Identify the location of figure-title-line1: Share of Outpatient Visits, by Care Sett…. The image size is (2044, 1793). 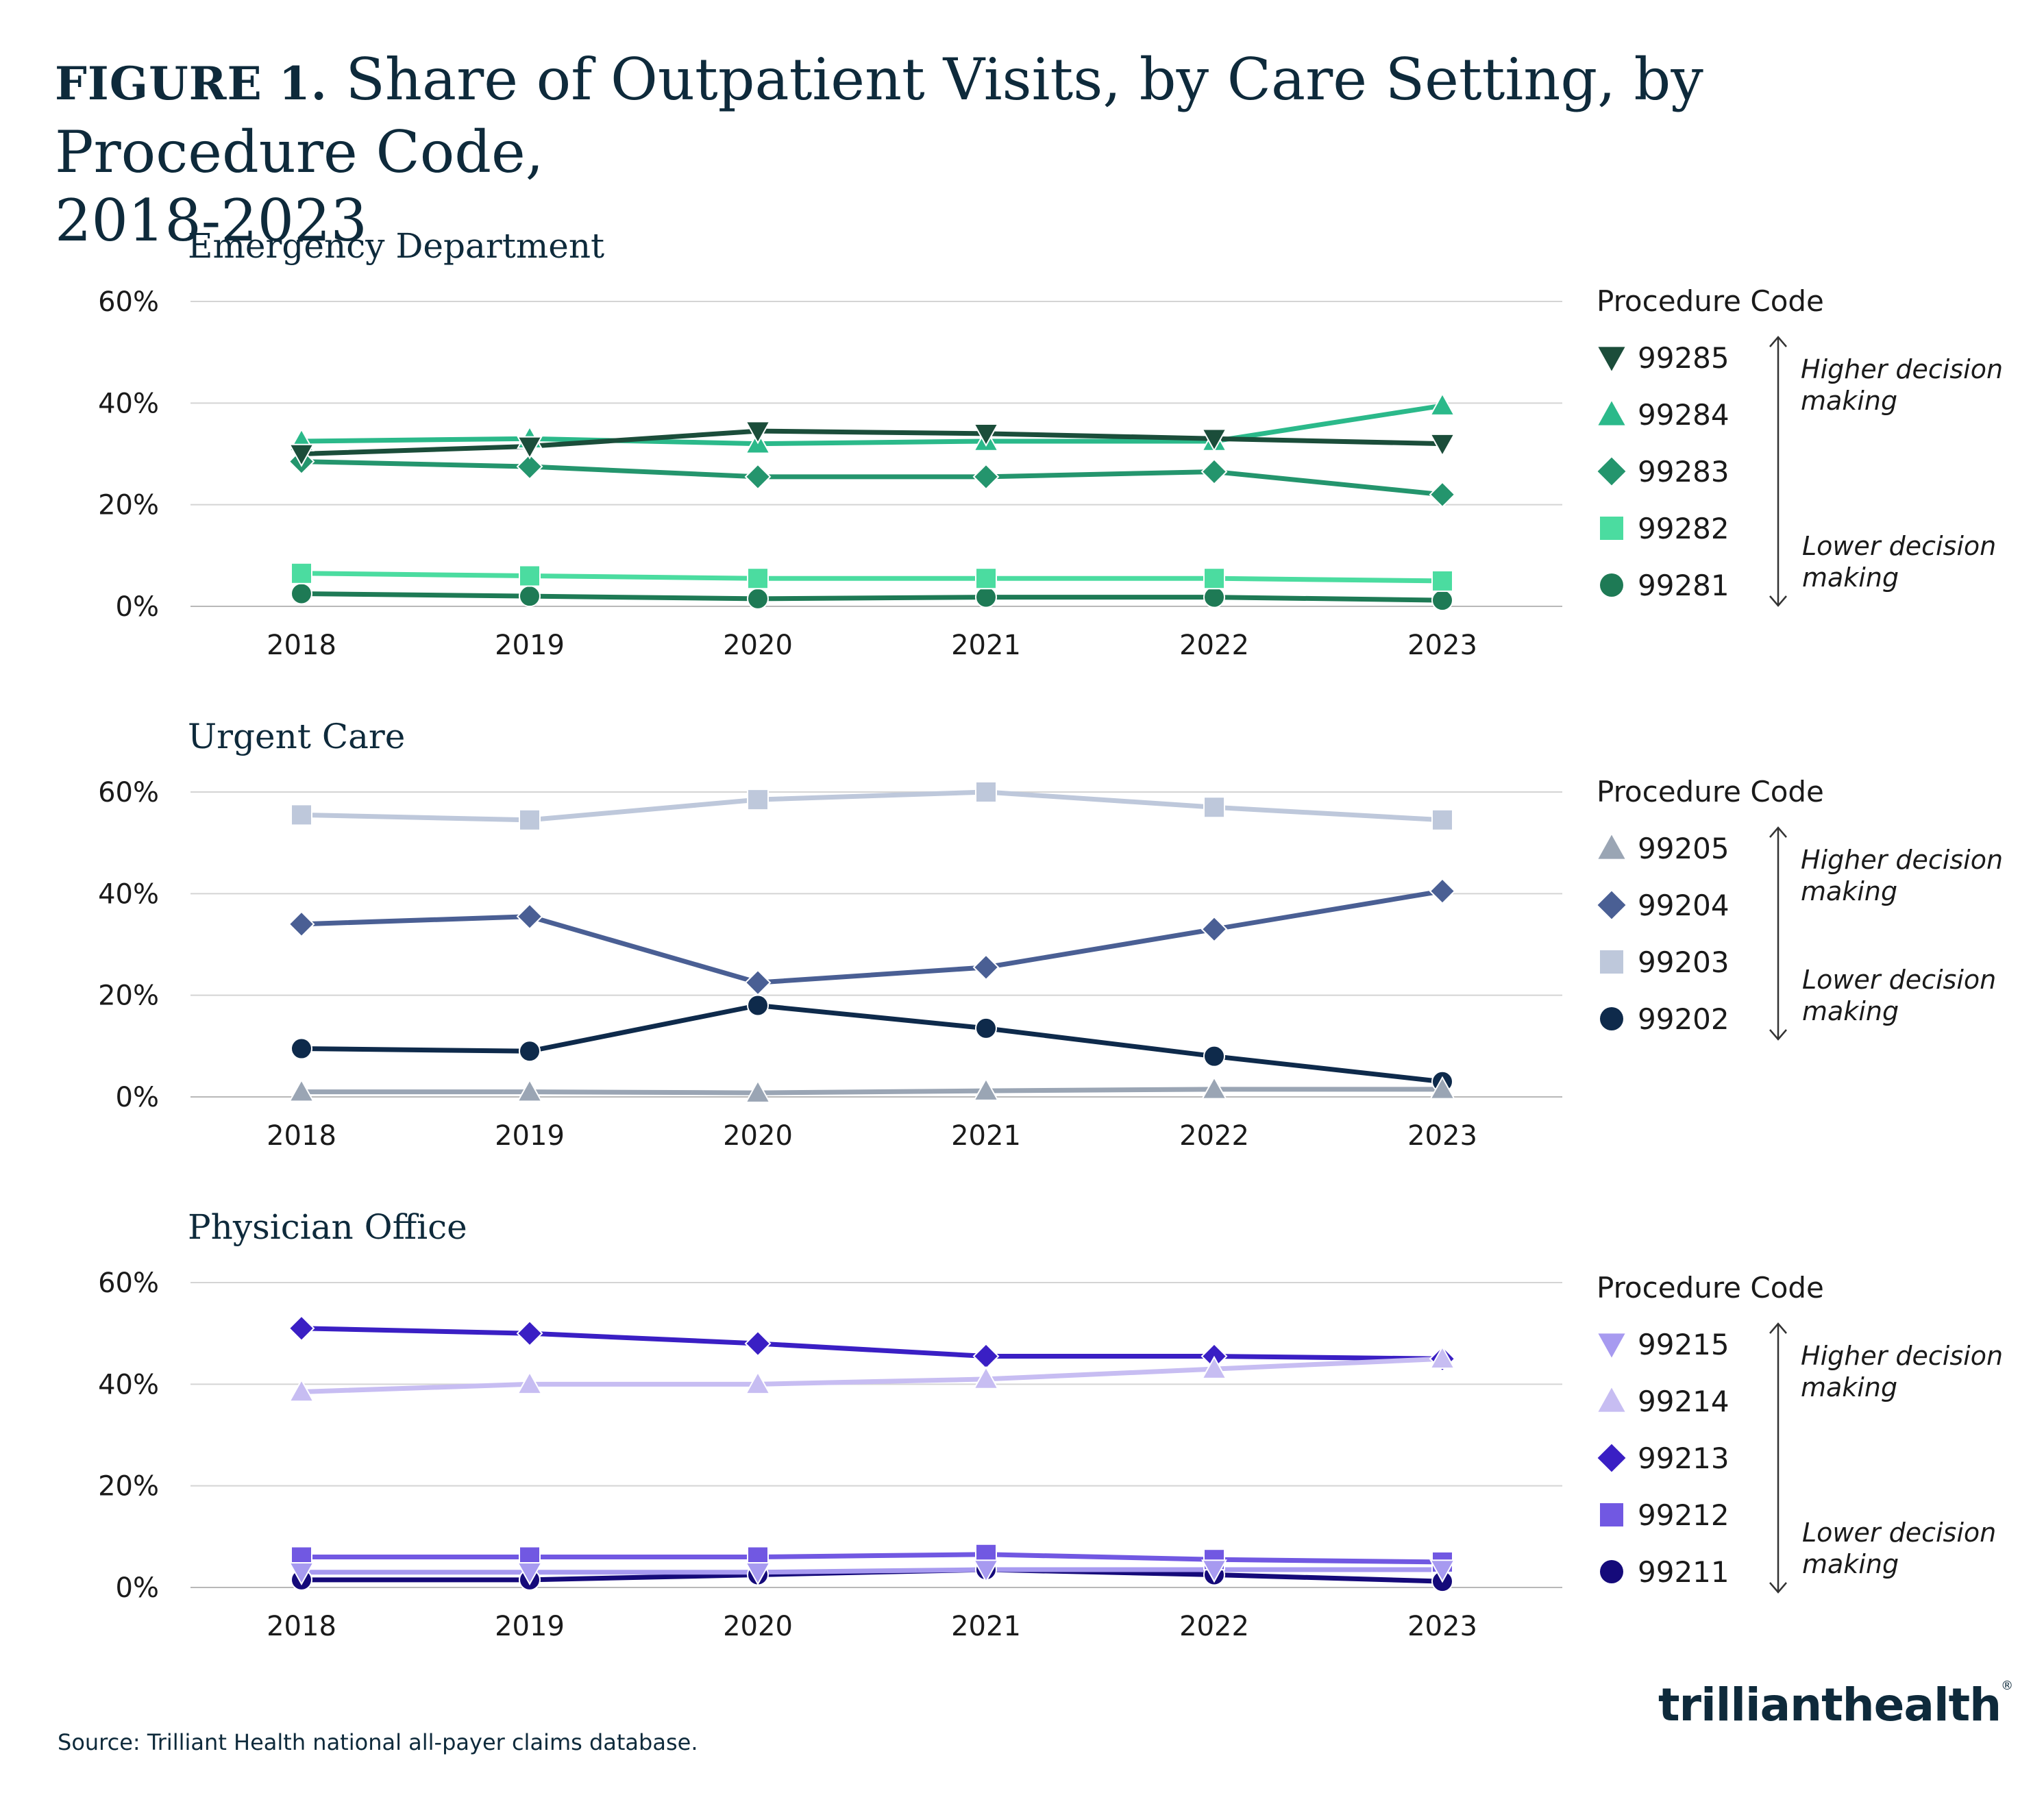
(879, 116).